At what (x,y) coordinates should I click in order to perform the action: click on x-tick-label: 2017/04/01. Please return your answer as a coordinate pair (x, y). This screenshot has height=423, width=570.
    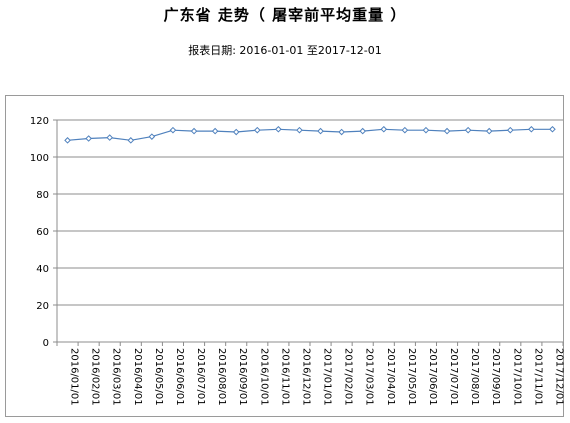
    Looking at the image, I should click on (390, 377).